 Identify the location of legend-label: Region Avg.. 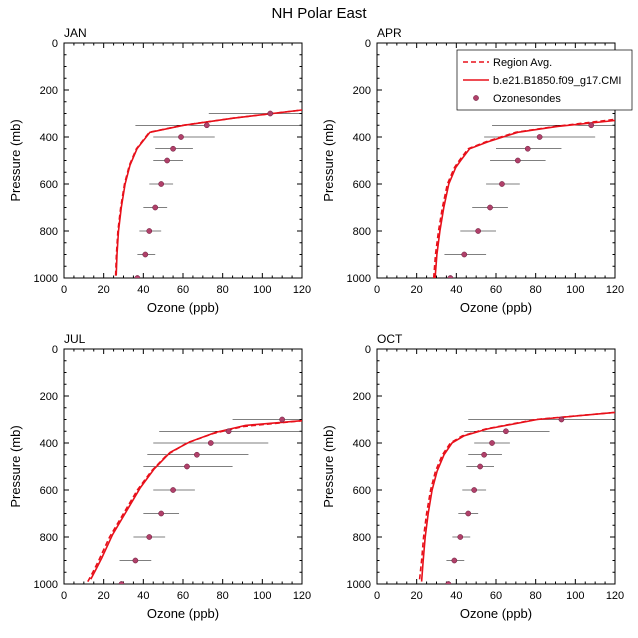
(522, 63).